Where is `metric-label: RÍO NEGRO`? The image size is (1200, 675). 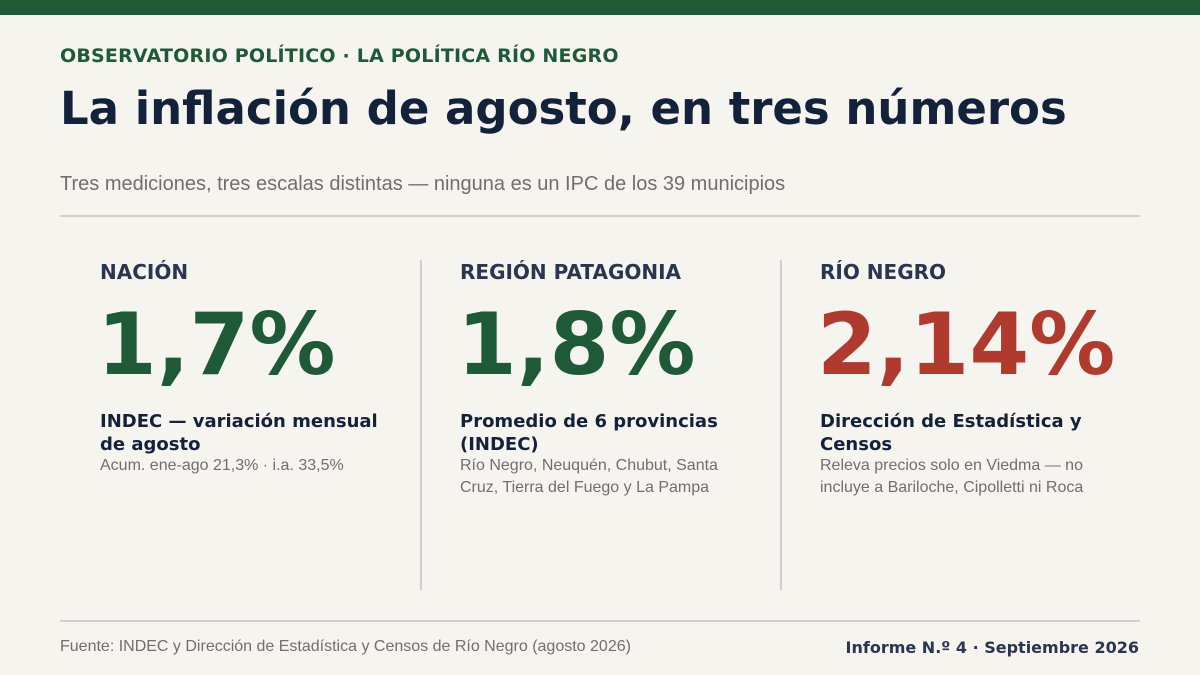 metric-label: RÍO NEGRO is located at coordinates (883, 272).